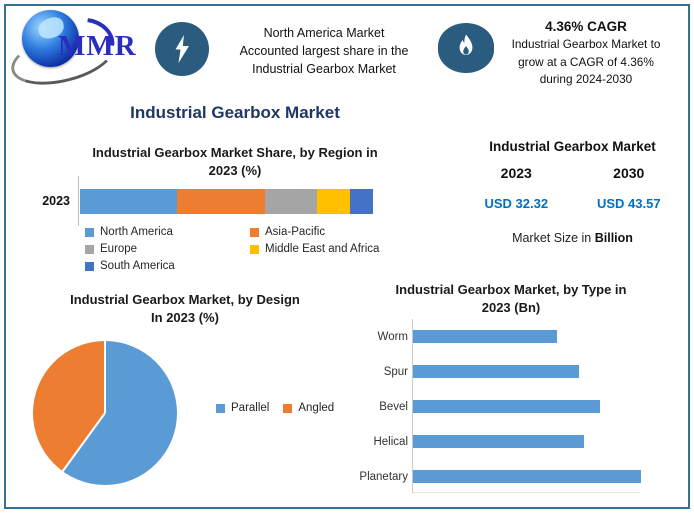 This screenshot has height=513, width=694. What do you see at coordinates (506, 406) in the screenshot?
I see `type-bar-bevel` at bounding box center [506, 406].